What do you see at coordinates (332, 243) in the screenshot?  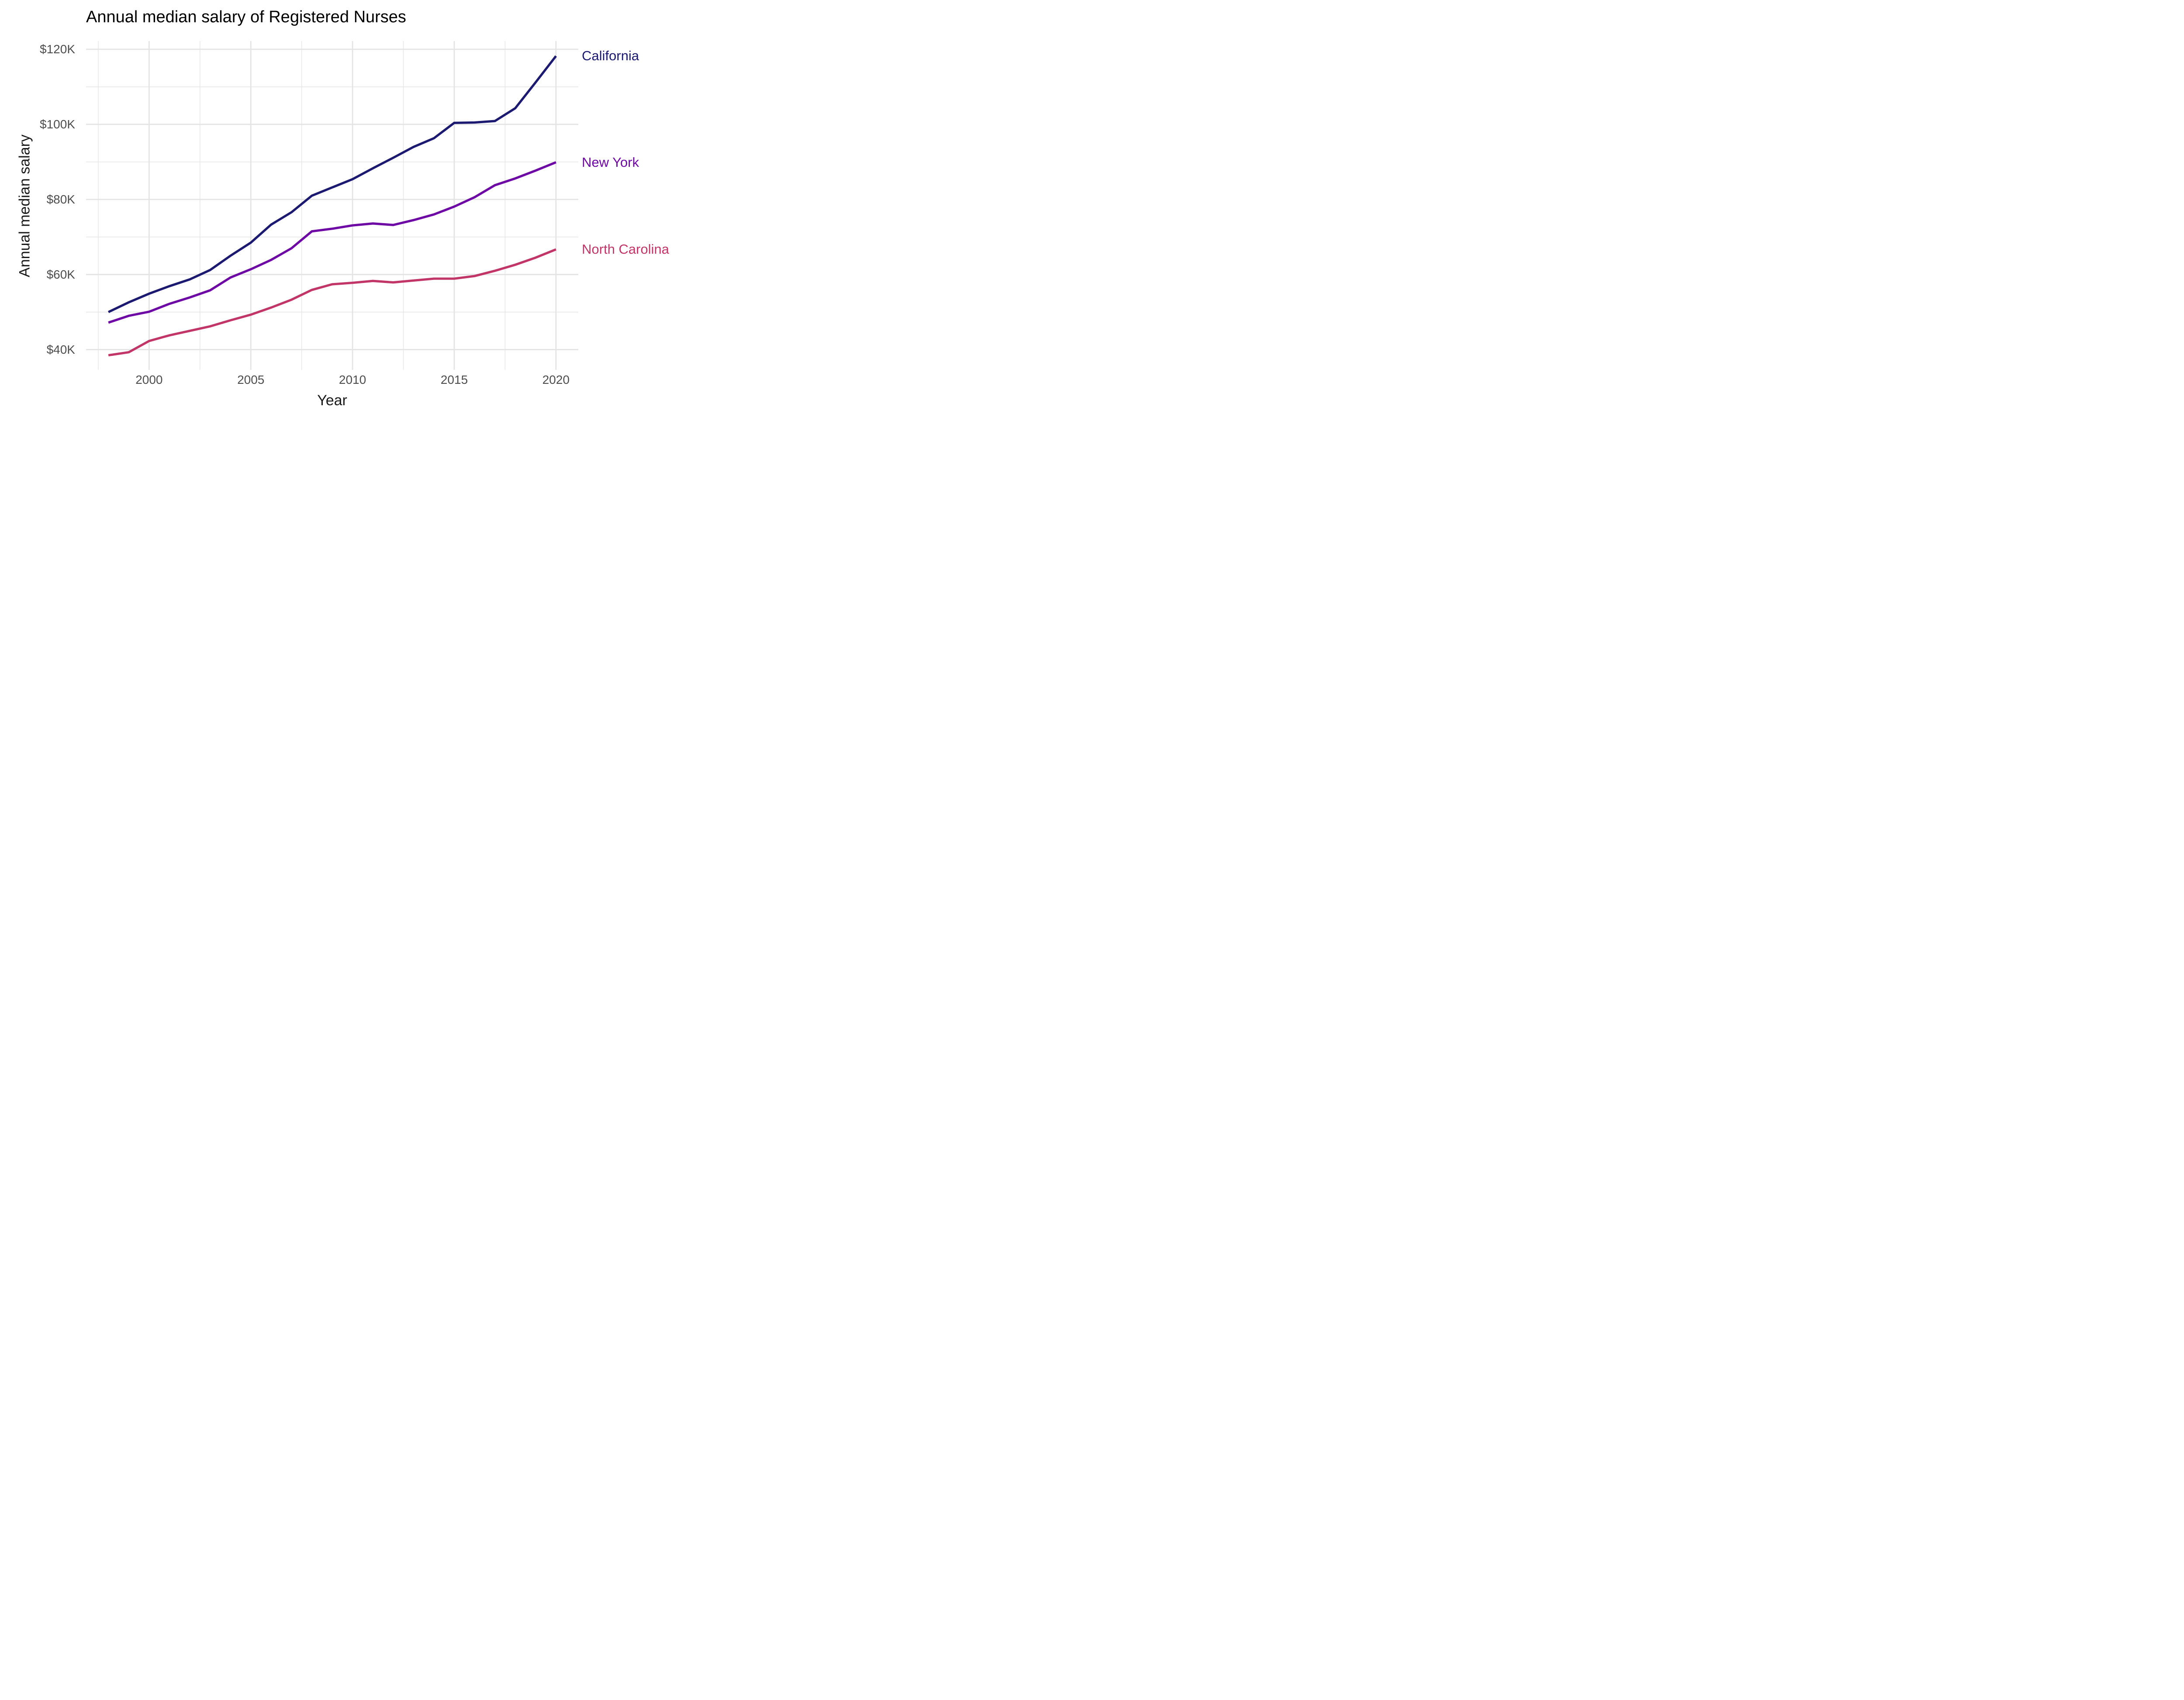 I see `line-new-york` at bounding box center [332, 243].